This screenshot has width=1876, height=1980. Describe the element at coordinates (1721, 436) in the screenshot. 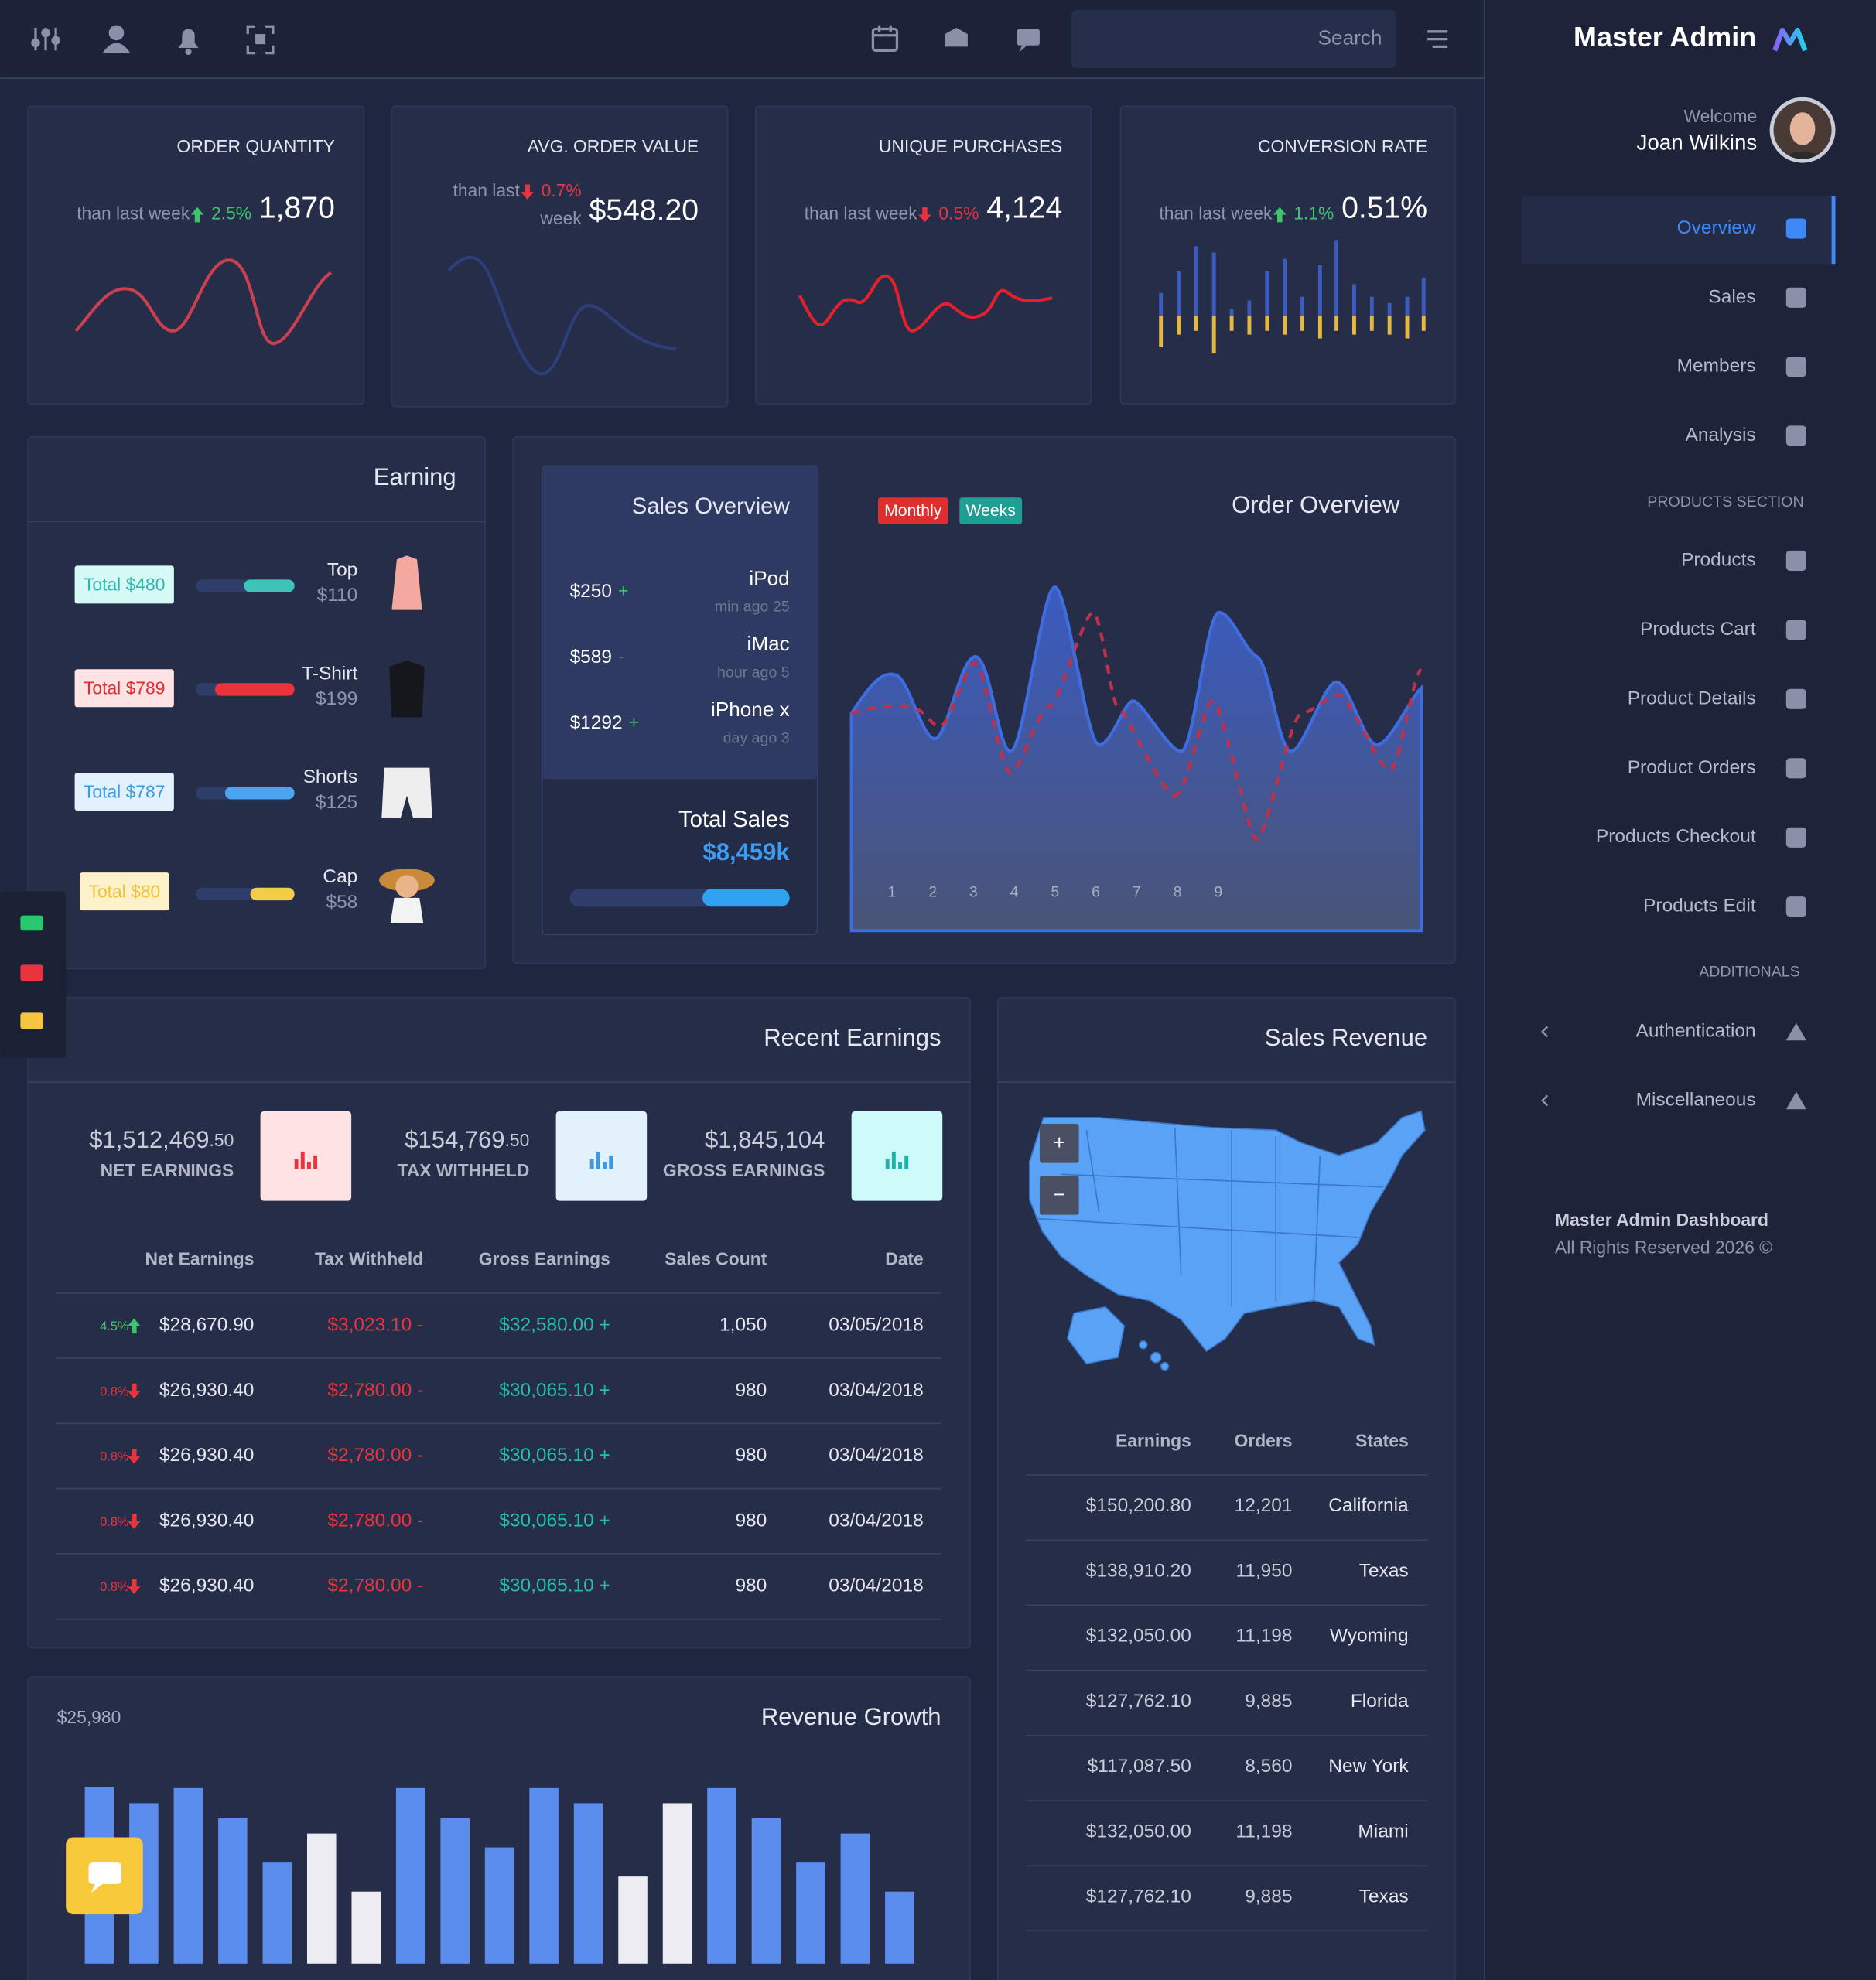

I see `nav-item: Analysis` at that location.